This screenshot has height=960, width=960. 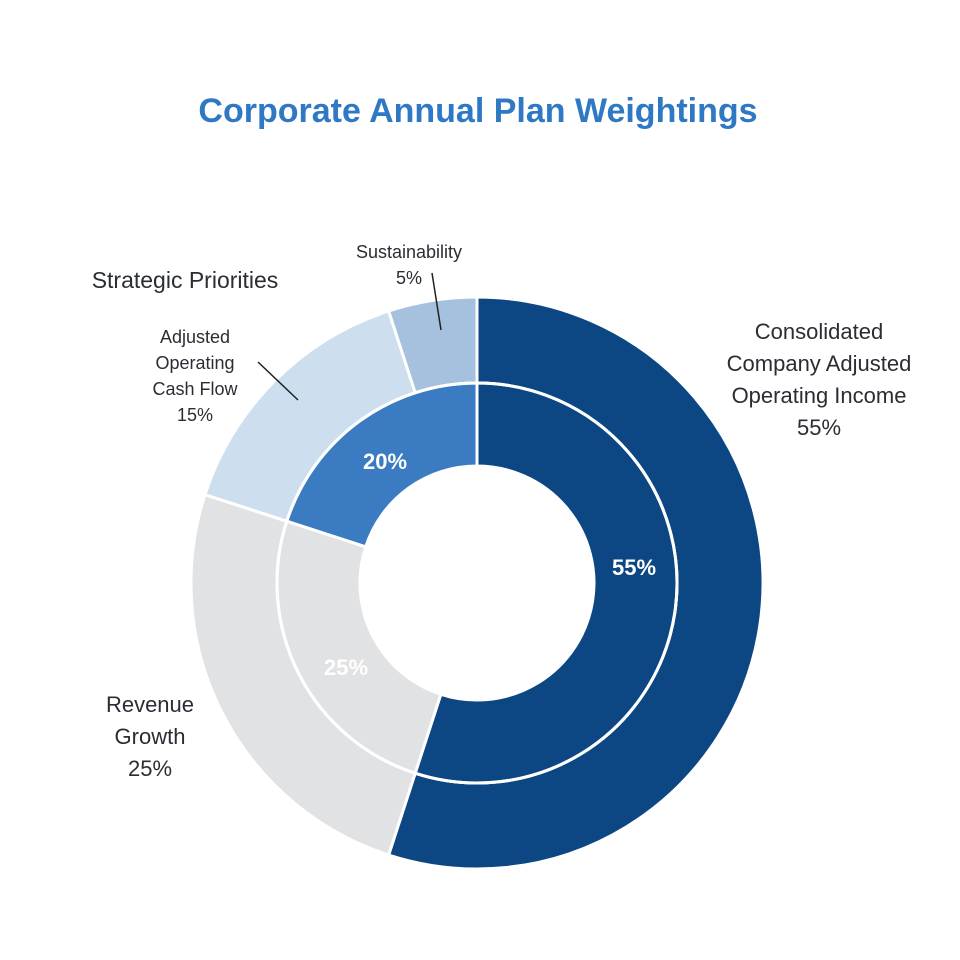 What do you see at coordinates (819, 363) in the screenshot?
I see `label-line: Company Adjusted` at bounding box center [819, 363].